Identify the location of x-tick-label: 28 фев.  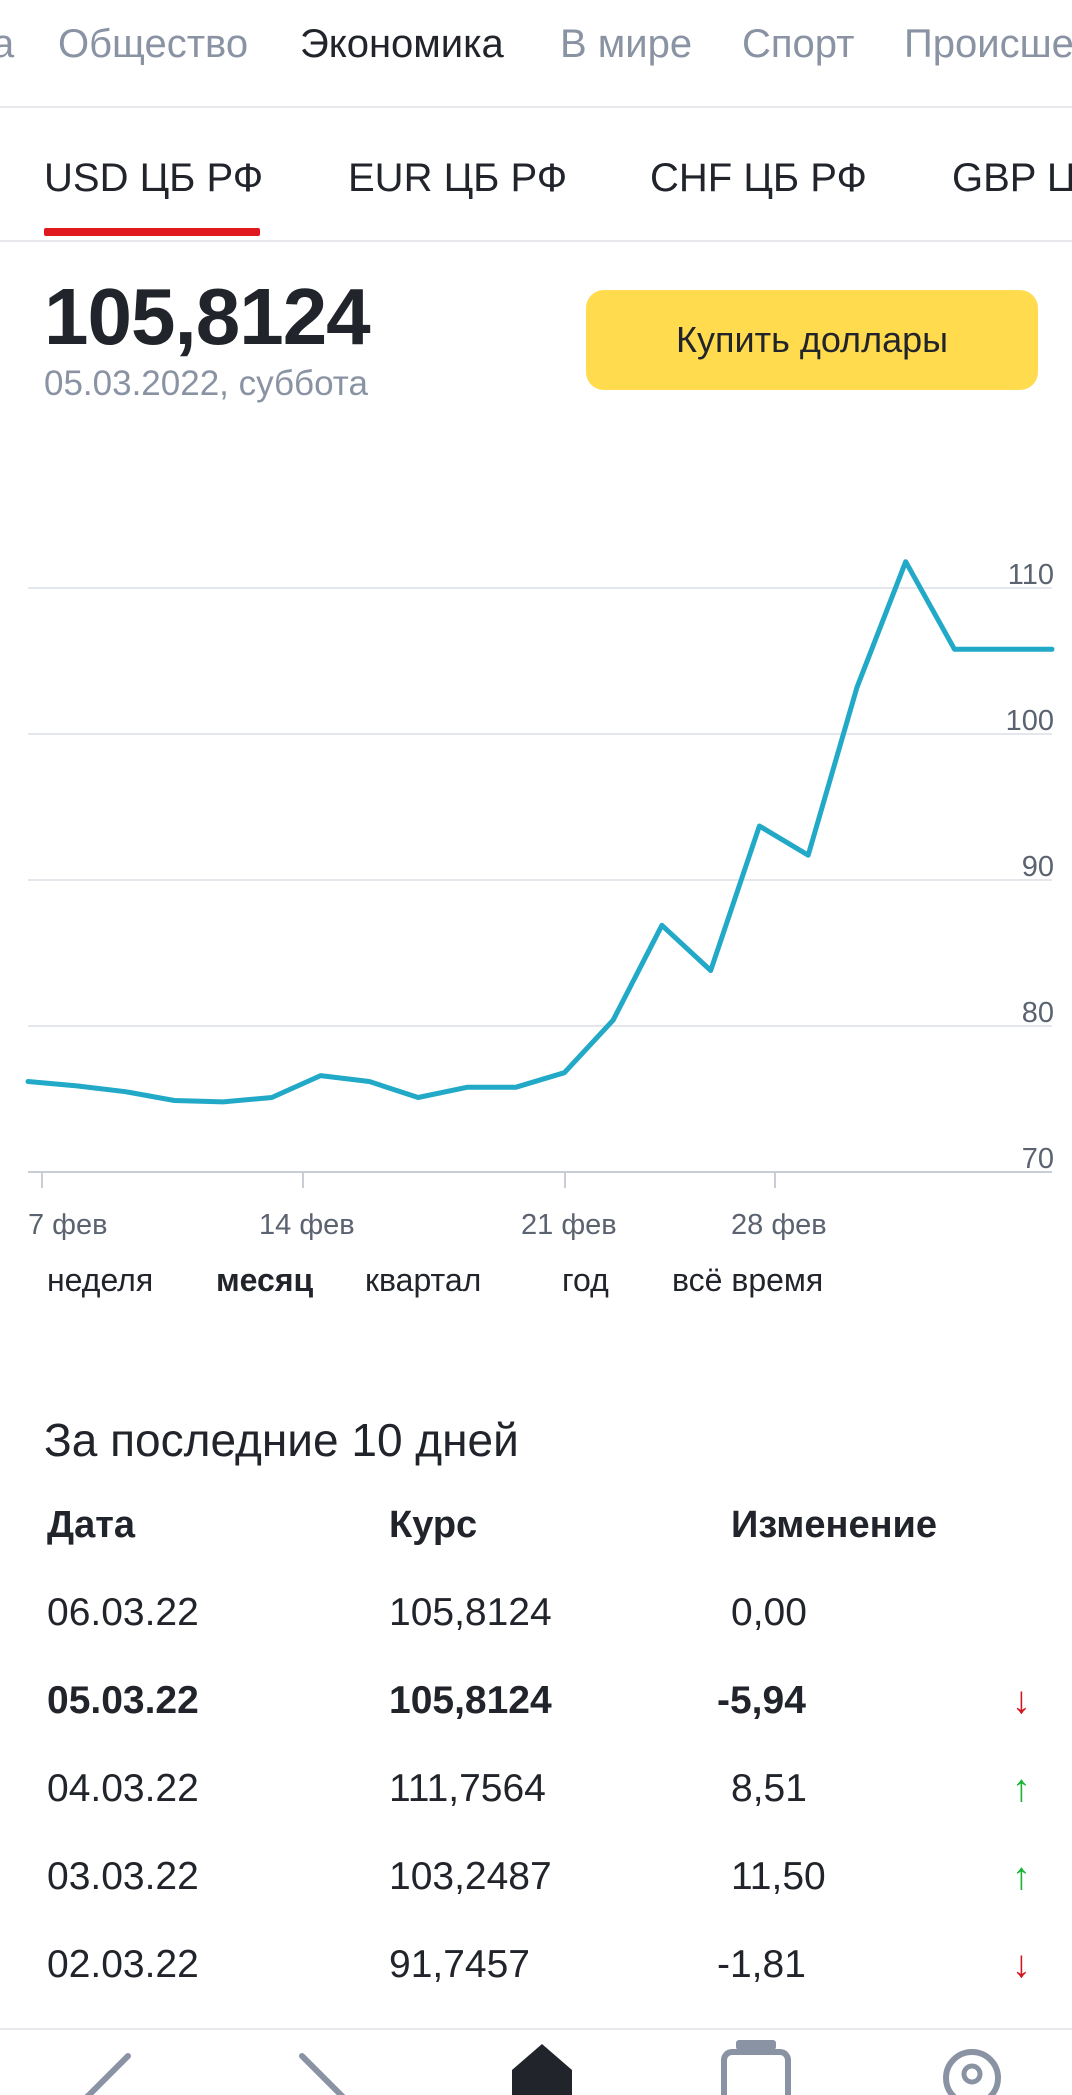
(779, 1224).